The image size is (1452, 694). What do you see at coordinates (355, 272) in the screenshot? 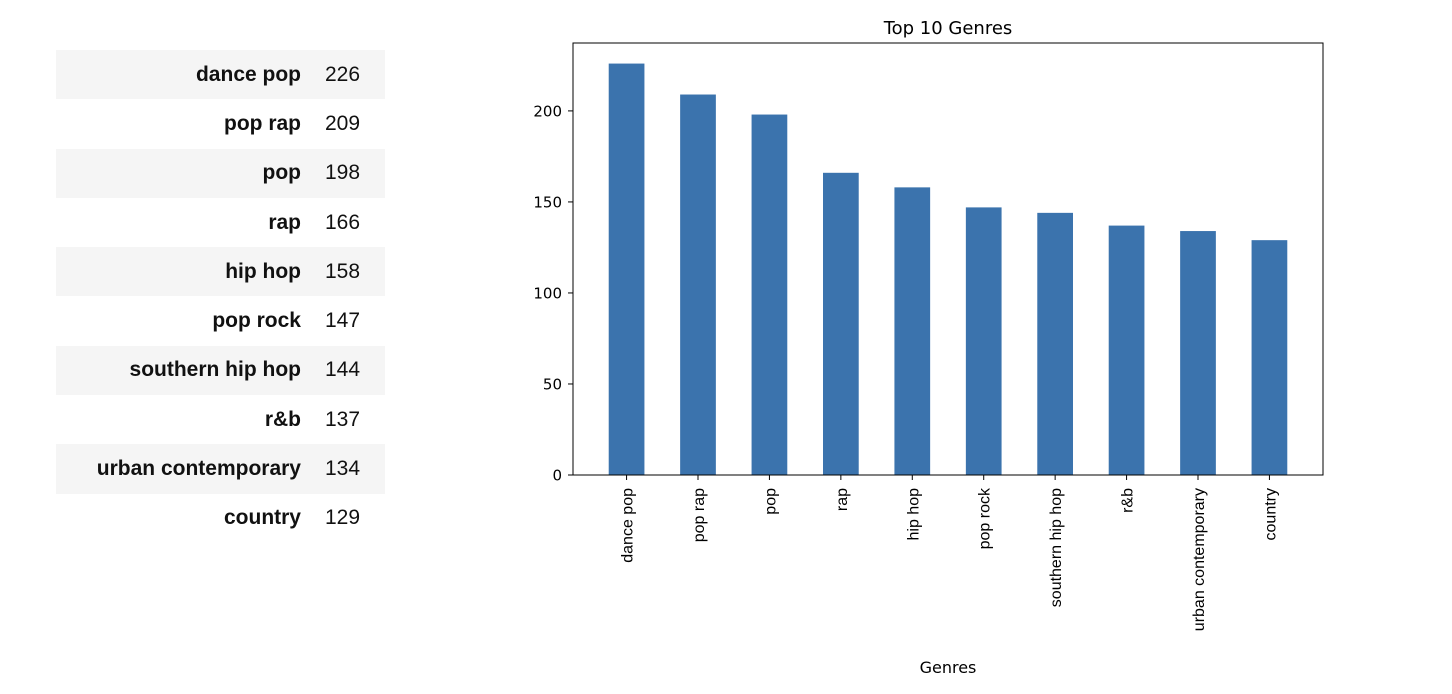
I see `genre-count-cell: 158` at bounding box center [355, 272].